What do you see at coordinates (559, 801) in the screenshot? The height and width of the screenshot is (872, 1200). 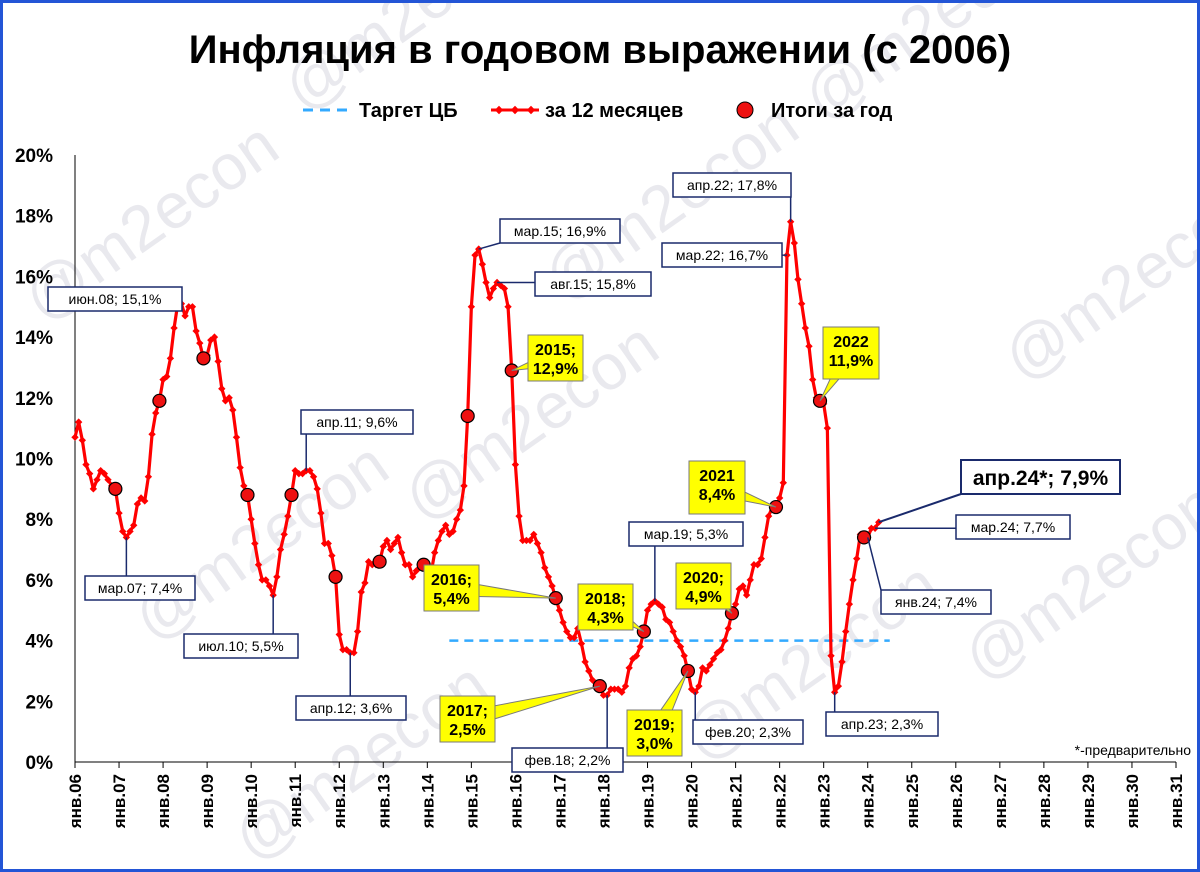 I see `x-tick-label: янв.17` at bounding box center [559, 801].